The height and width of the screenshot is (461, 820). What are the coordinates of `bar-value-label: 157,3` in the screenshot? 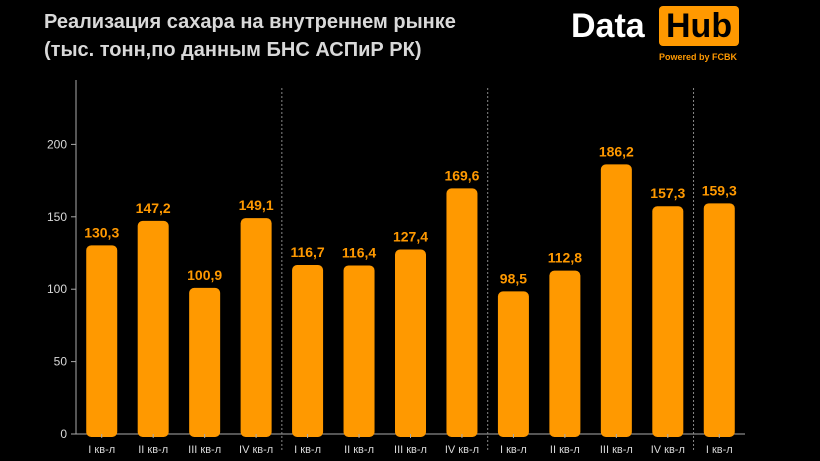 It's located at (667, 193).